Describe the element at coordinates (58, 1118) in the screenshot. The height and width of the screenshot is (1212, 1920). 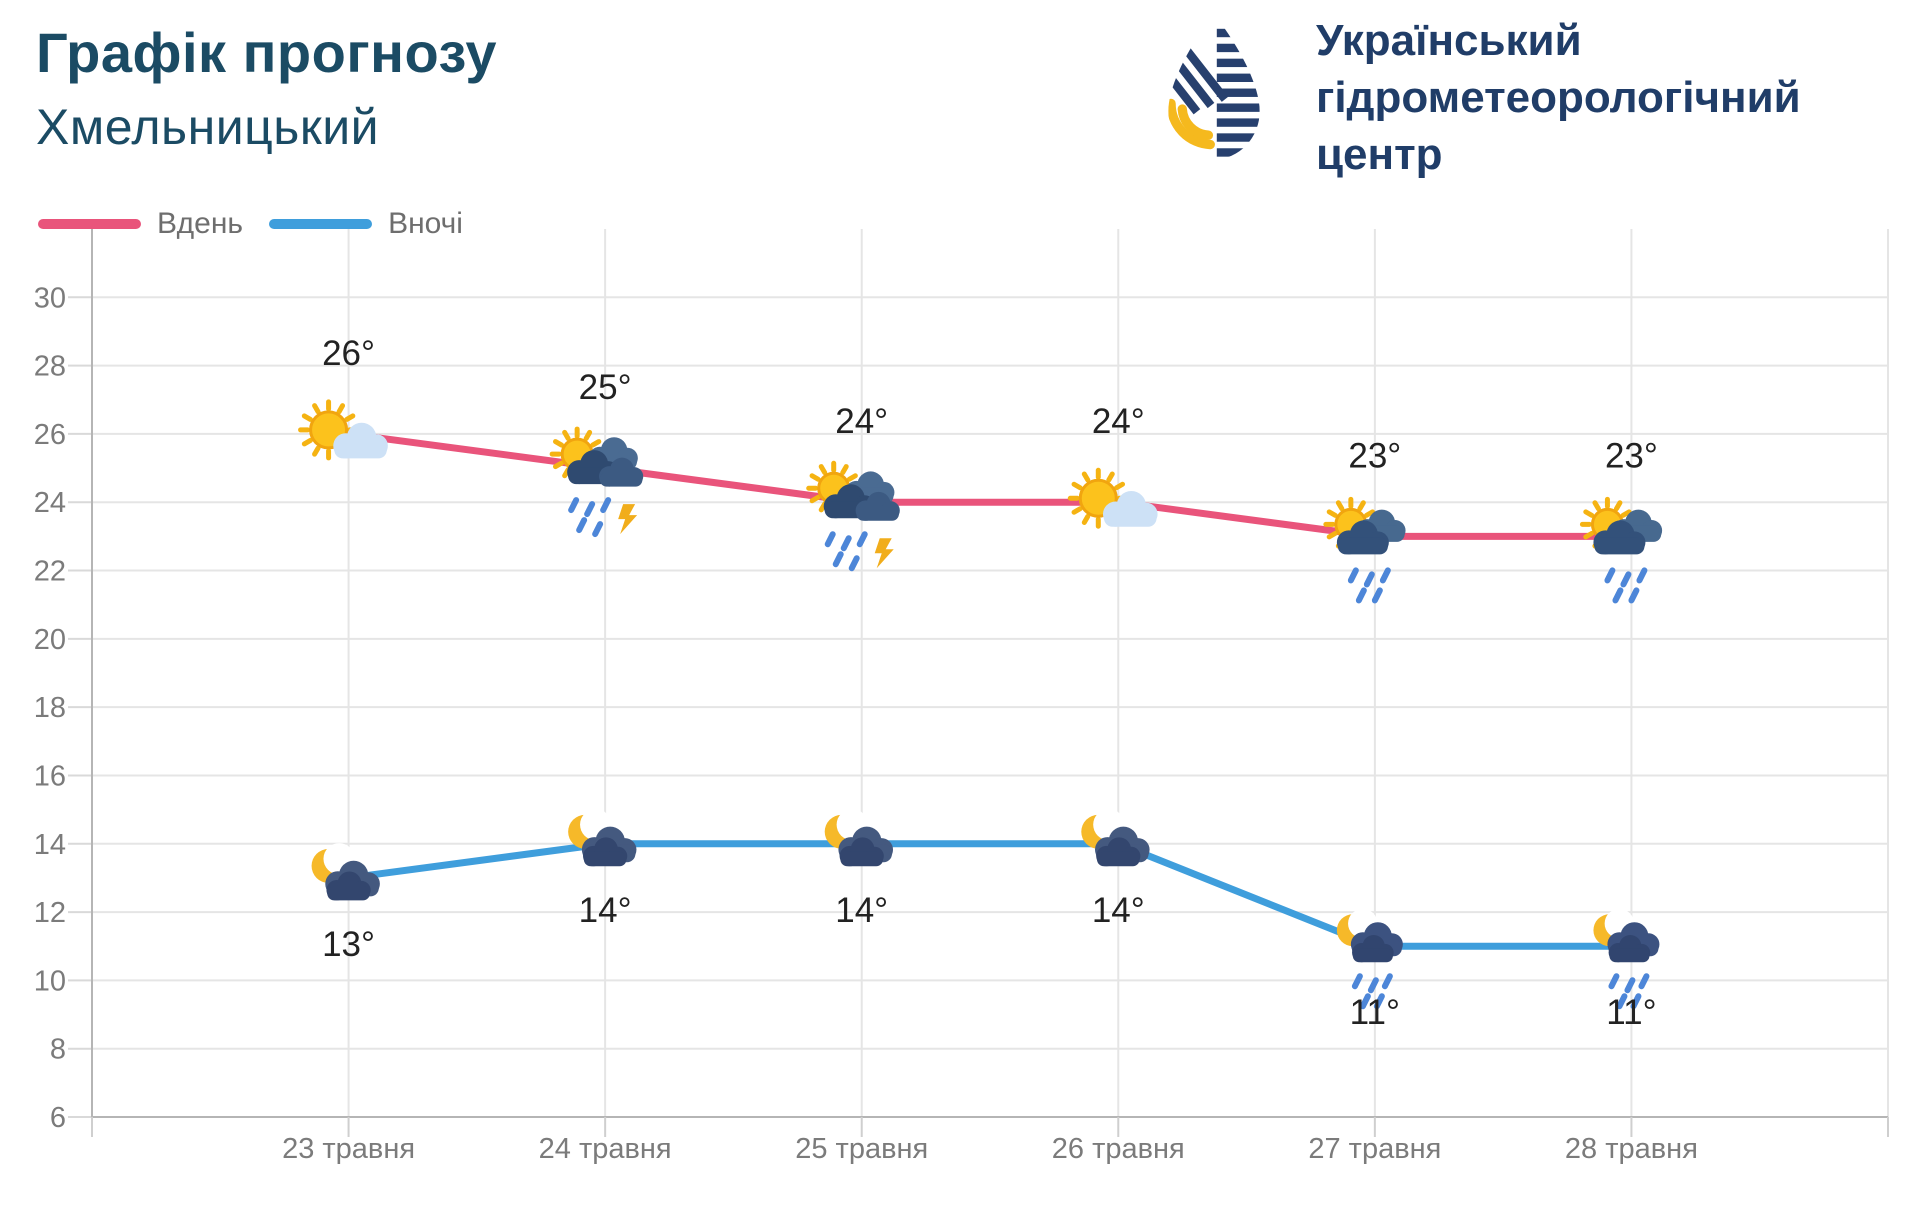
I see `y-axis-label: 6` at that location.